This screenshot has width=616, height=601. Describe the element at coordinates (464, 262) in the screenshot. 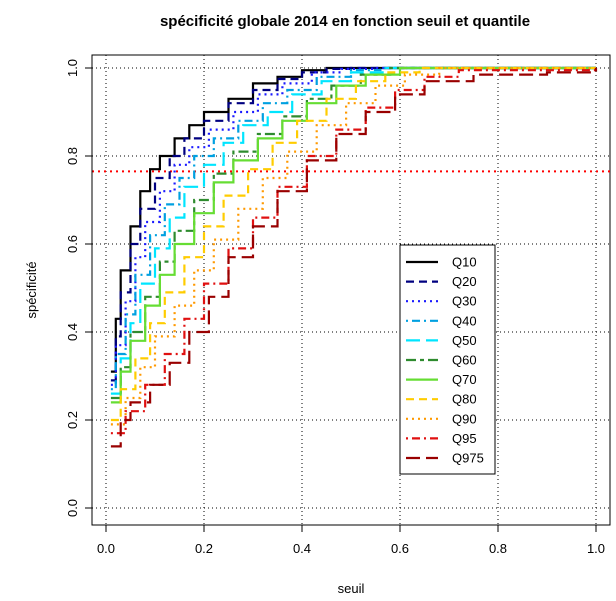

I see `legend-label: Q10` at that location.